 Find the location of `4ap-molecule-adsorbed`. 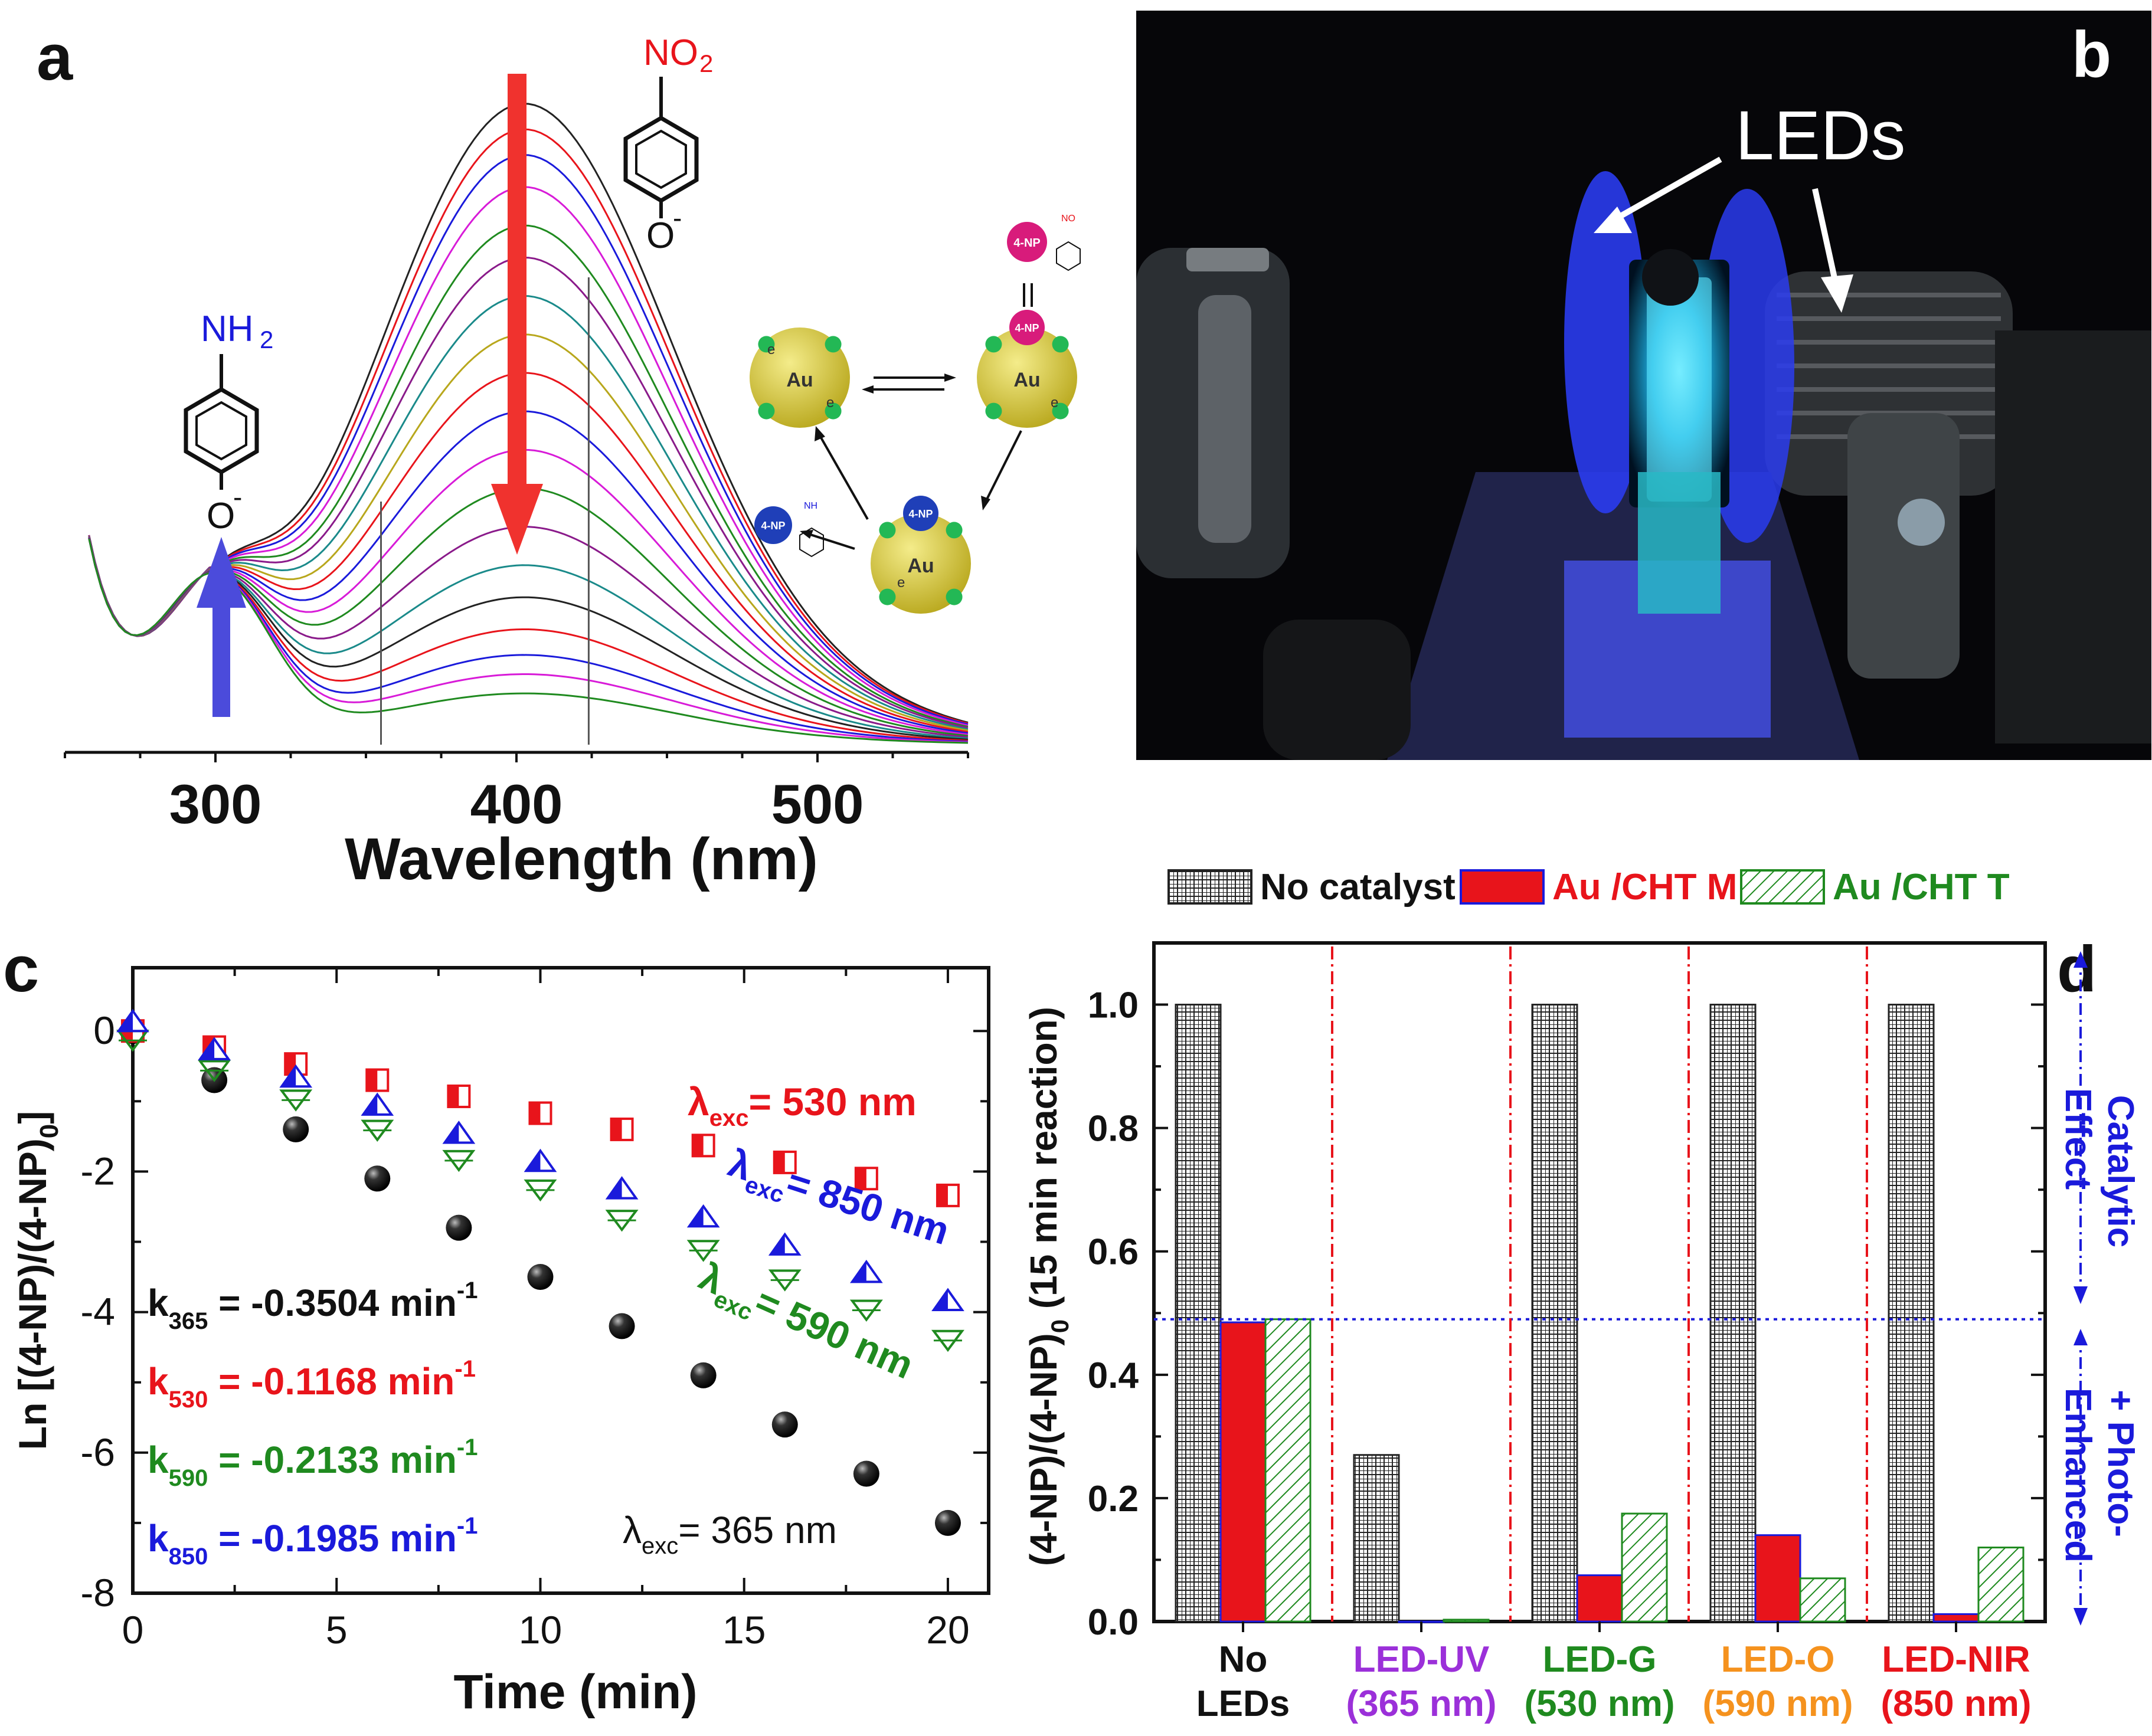

4ap-molecule-adsorbed is located at coordinates (920, 513).